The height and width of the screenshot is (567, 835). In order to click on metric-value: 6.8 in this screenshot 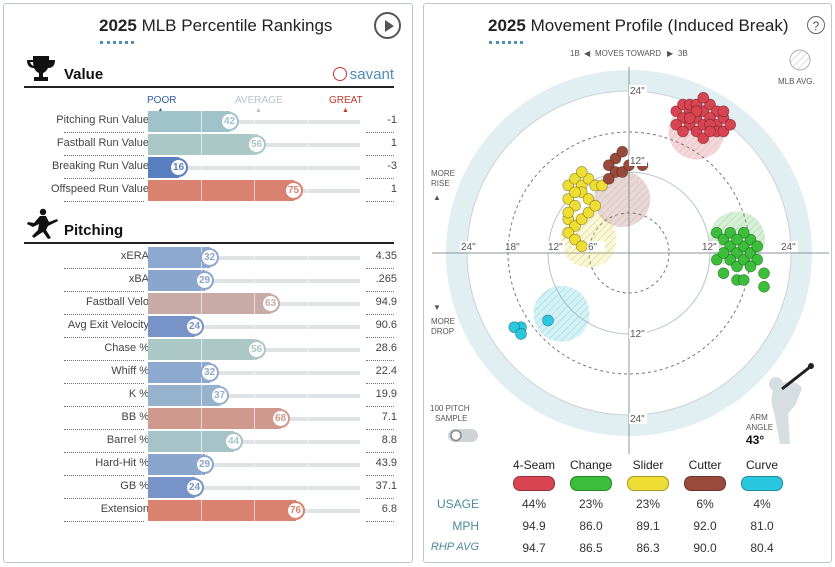, I will do `click(389, 509)`.